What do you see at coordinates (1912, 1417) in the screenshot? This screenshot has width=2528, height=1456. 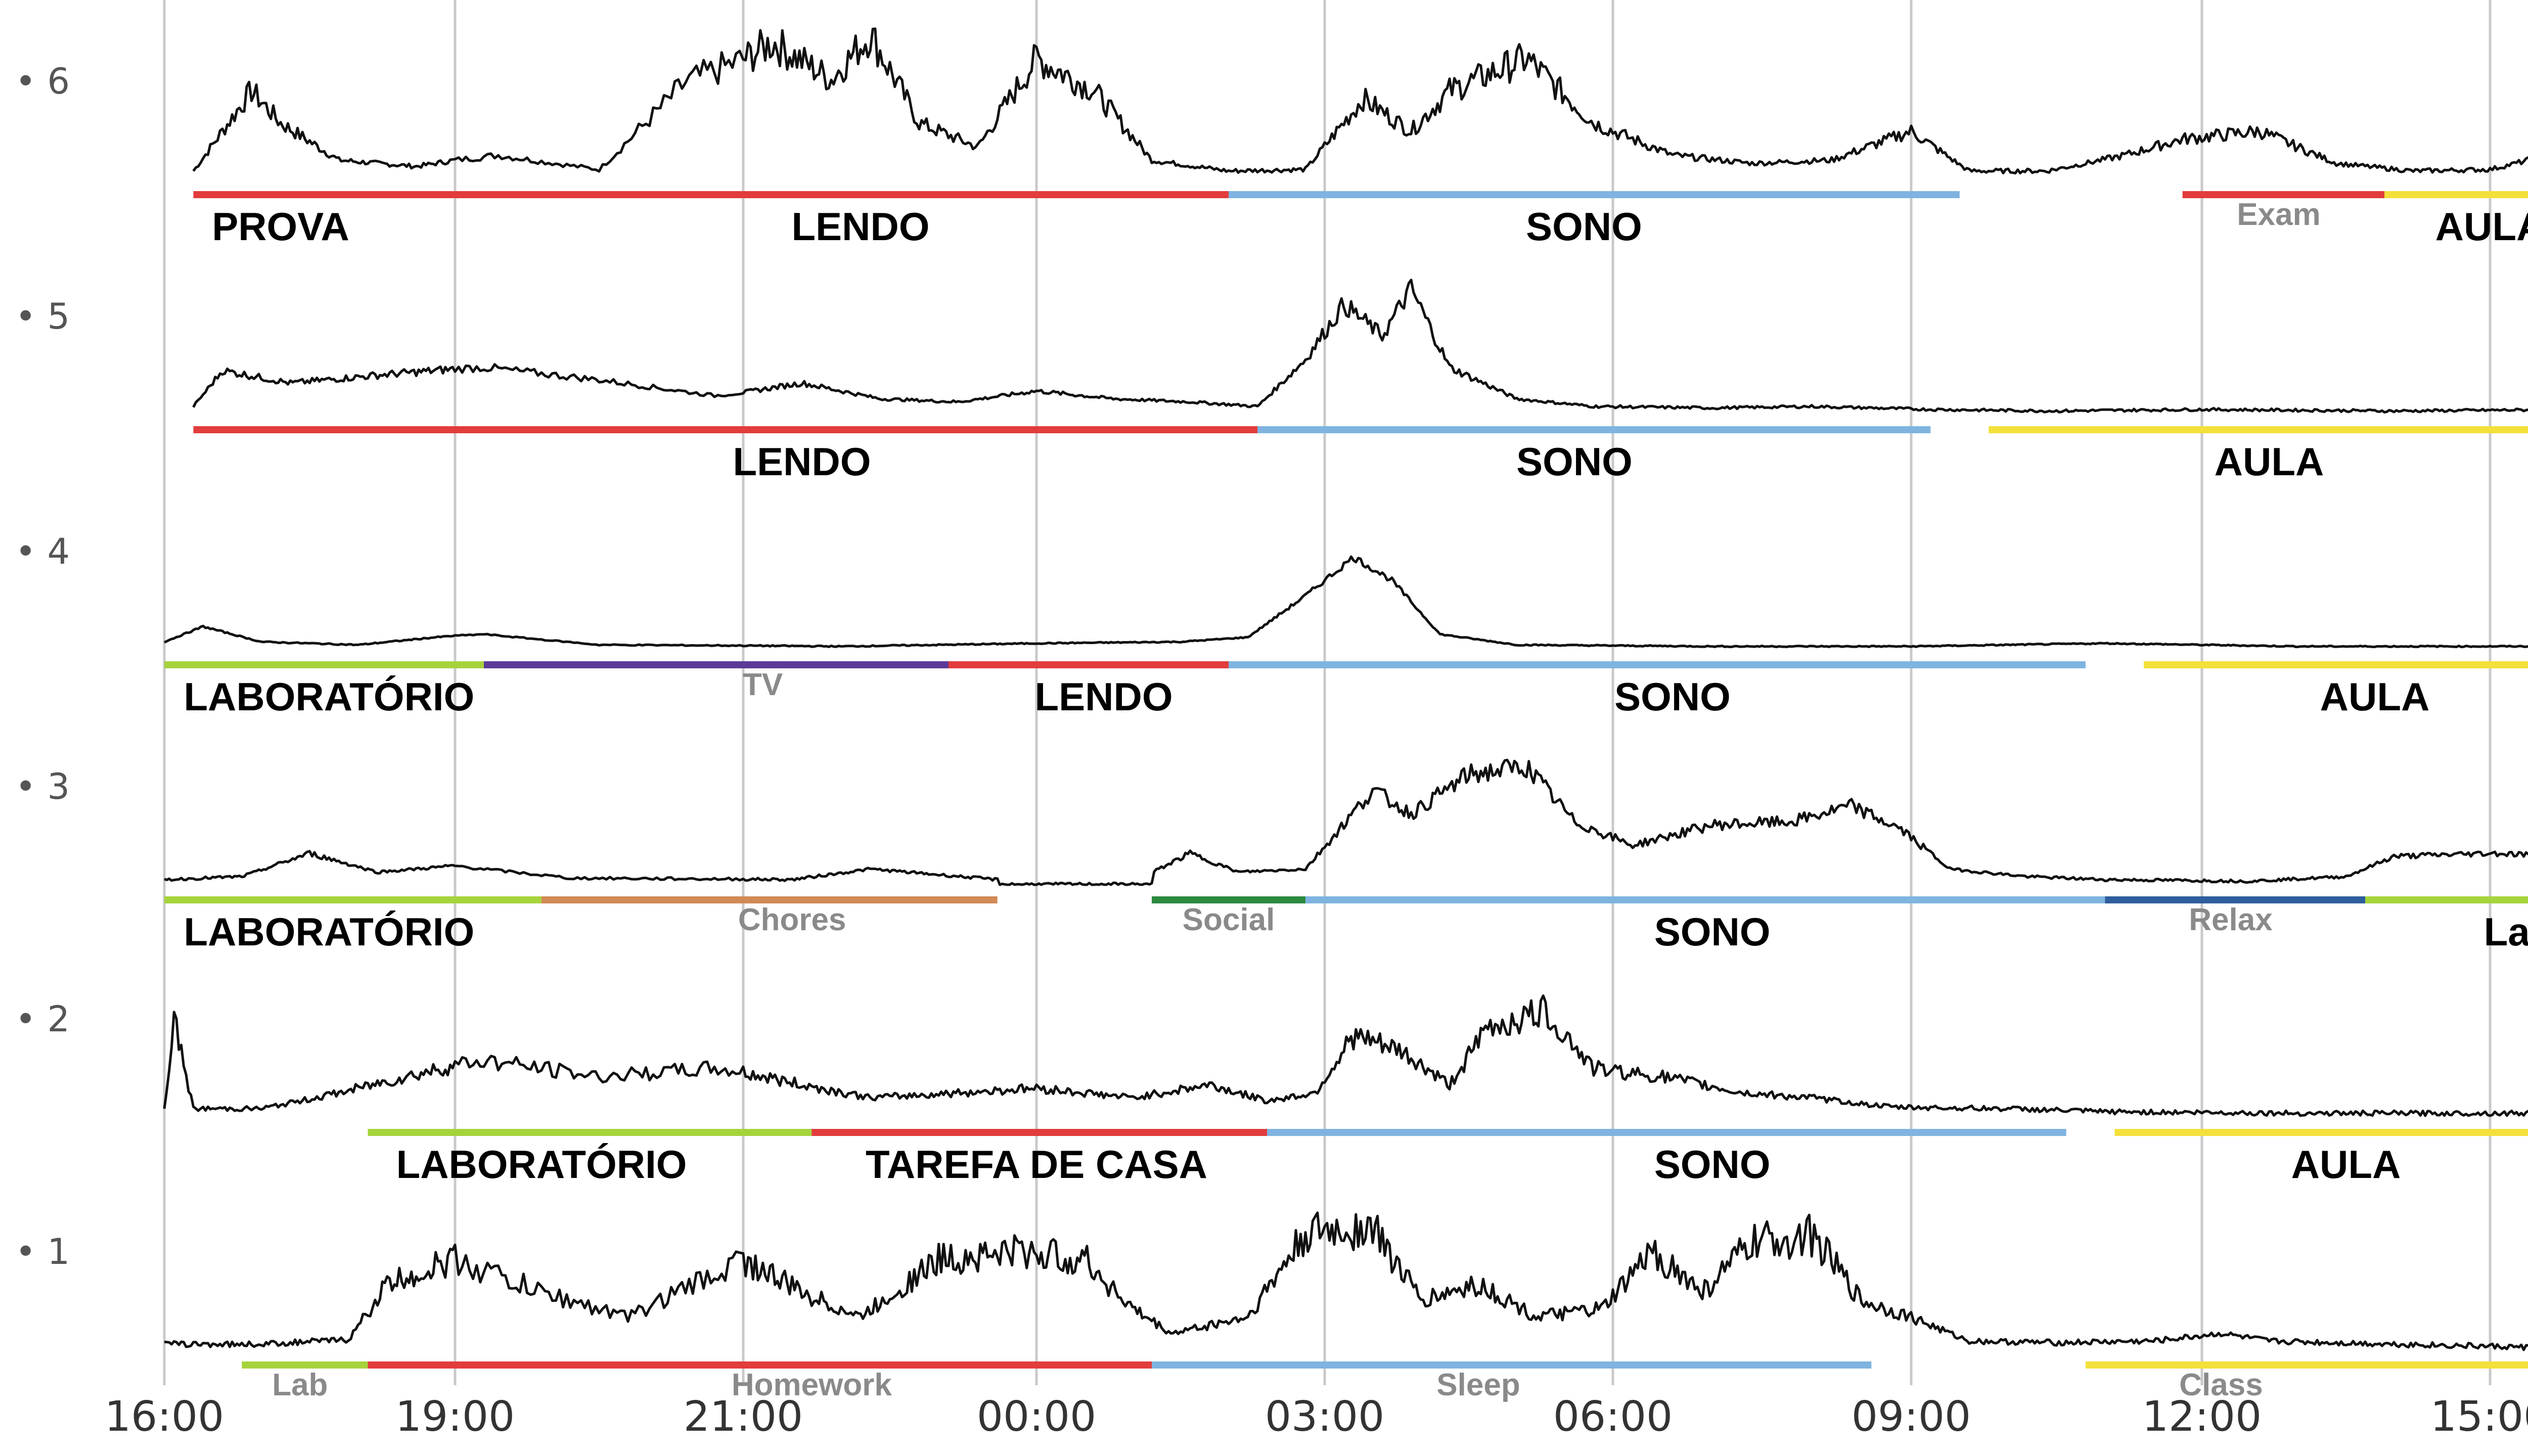 I see `x-tick-label: 09:00` at bounding box center [1912, 1417].